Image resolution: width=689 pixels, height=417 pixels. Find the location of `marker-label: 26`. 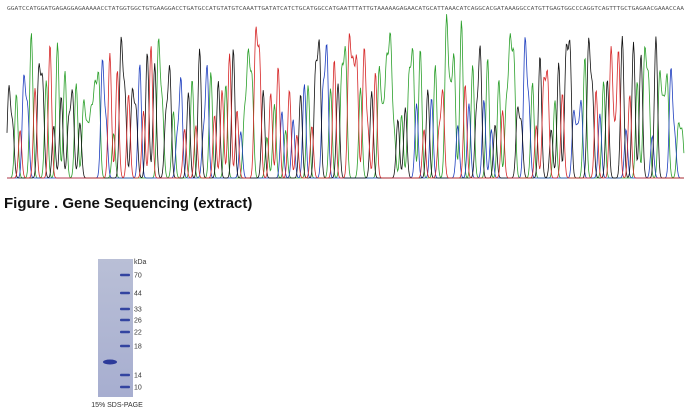

marker-label: 26 is located at coordinates (138, 321).